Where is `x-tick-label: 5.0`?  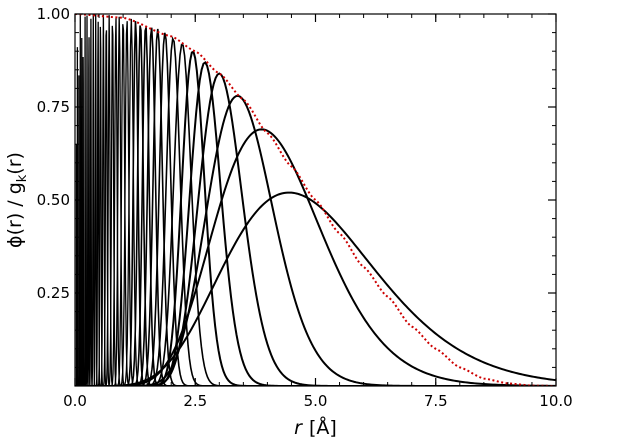 x-tick-label: 5.0 is located at coordinates (316, 401).